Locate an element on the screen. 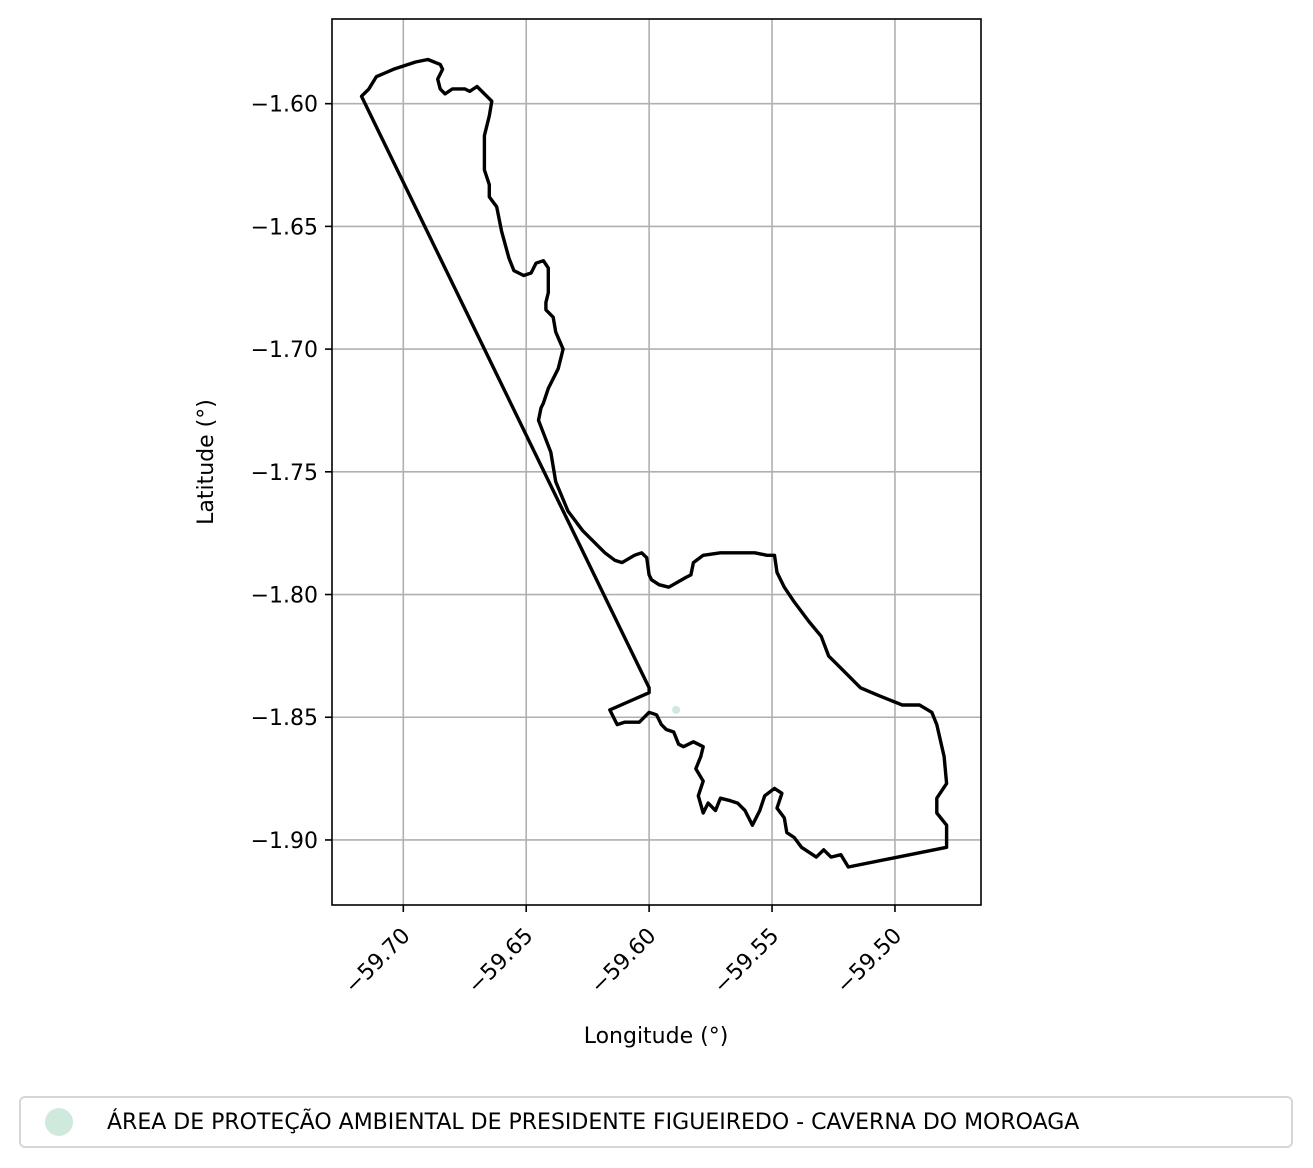 The height and width of the screenshot is (1168, 1313). y-axis-label: Latitude (°) is located at coordinates (206, 462).